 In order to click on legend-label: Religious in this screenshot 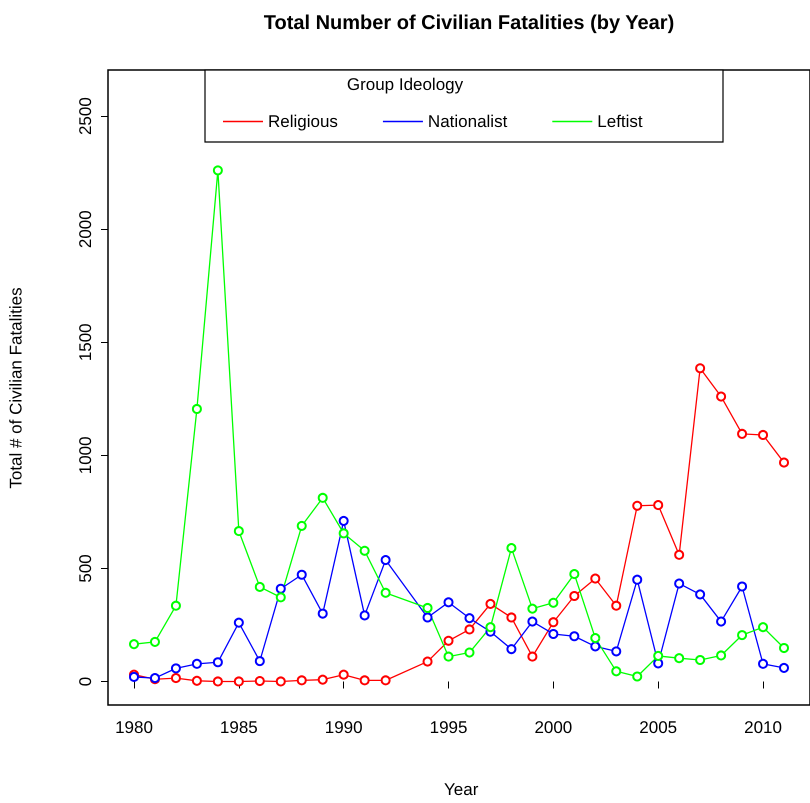, I will do `click(303, 121)`.